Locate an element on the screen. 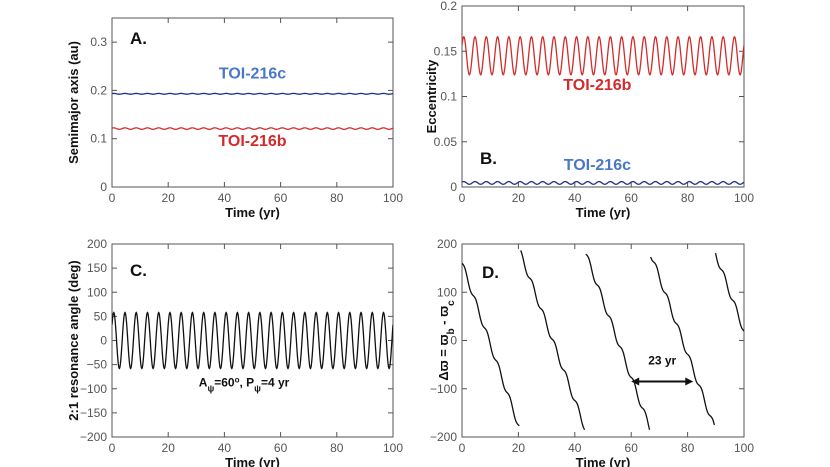 Image resolution: width=830 pixels, height=467 pixels. ann-sup: o is located at coordinates (237, 379).